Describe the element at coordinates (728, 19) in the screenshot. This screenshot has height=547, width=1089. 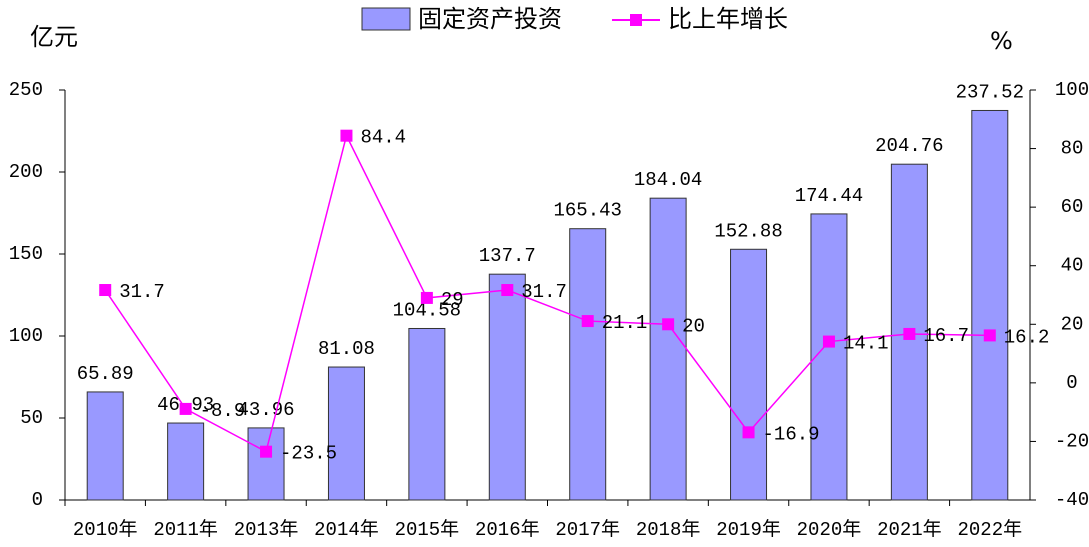
I see `legend-label: 比上年增长` at that location.